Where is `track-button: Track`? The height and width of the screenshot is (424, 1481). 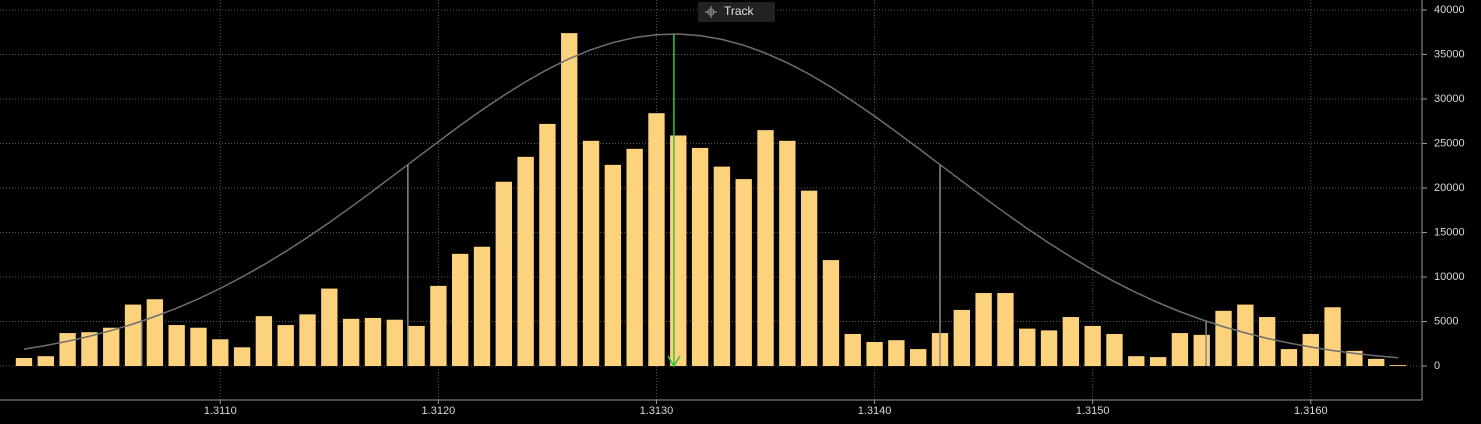 track-button: Track is located at coordinates (736, 12).